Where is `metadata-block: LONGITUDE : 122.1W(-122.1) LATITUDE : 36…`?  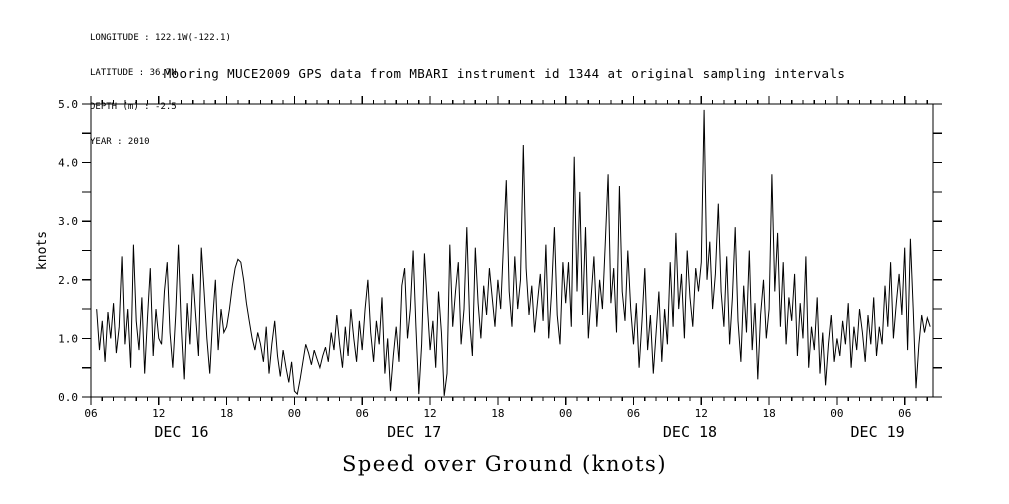
metadata-block: LONGITUDE : 122.1W(-122.1) LATITUDE : 36… is located at coordinates (160, 90).